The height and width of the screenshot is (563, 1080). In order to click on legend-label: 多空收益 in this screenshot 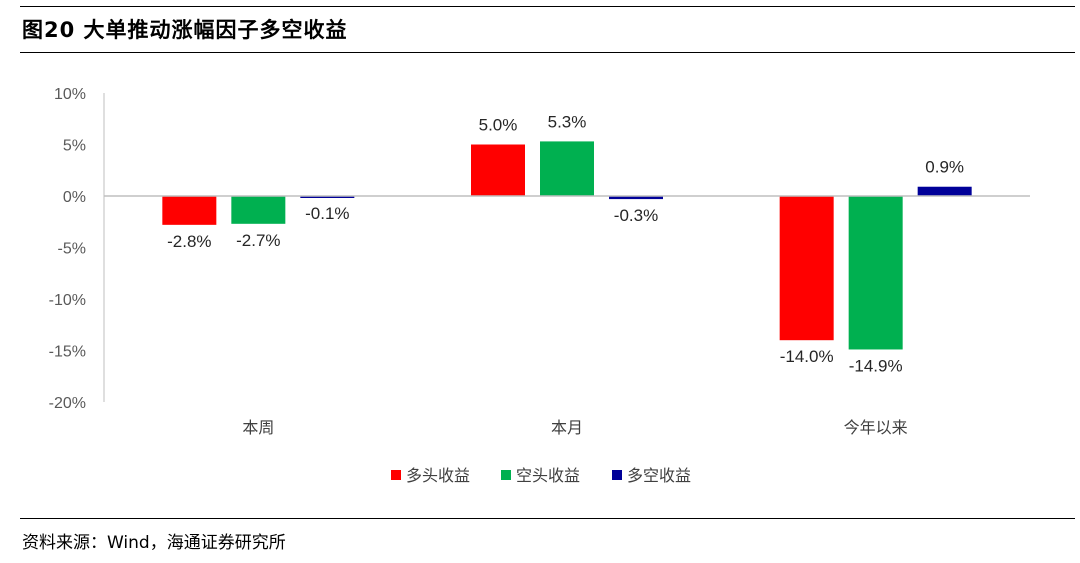, I will do `click(659, 476)`.